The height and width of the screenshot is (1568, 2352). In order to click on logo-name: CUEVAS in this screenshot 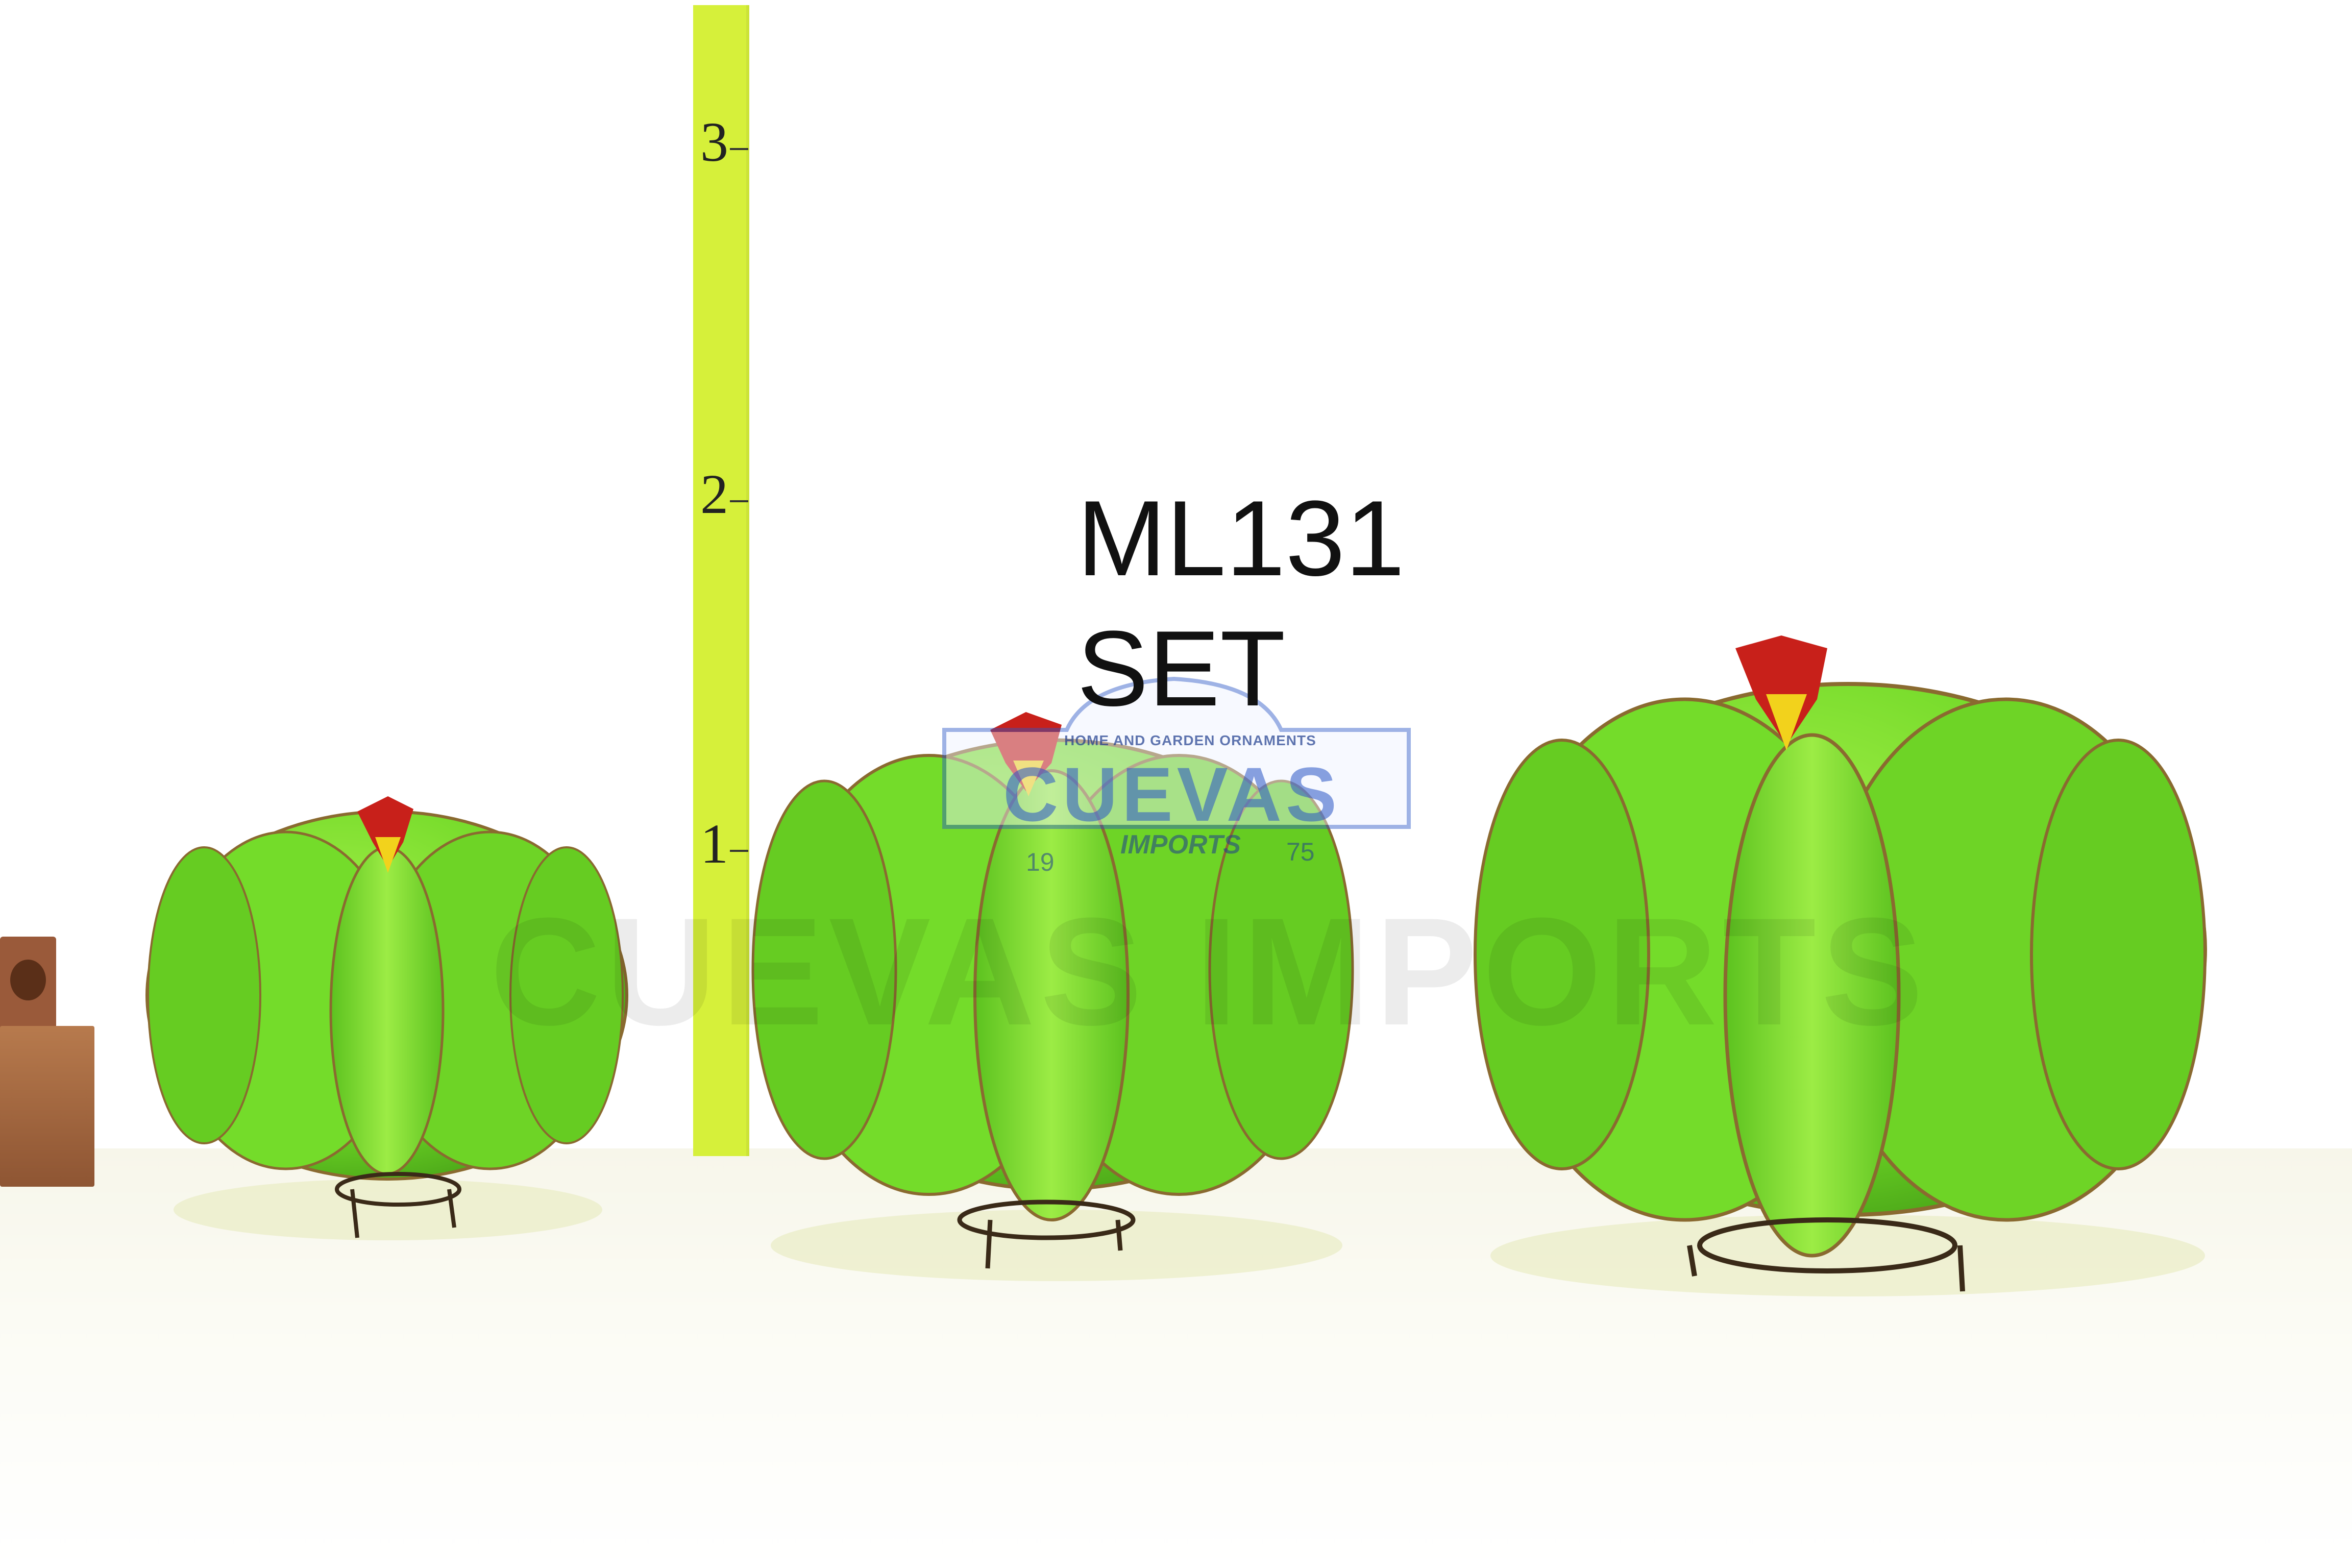, I will do `click(1172, 794)`.